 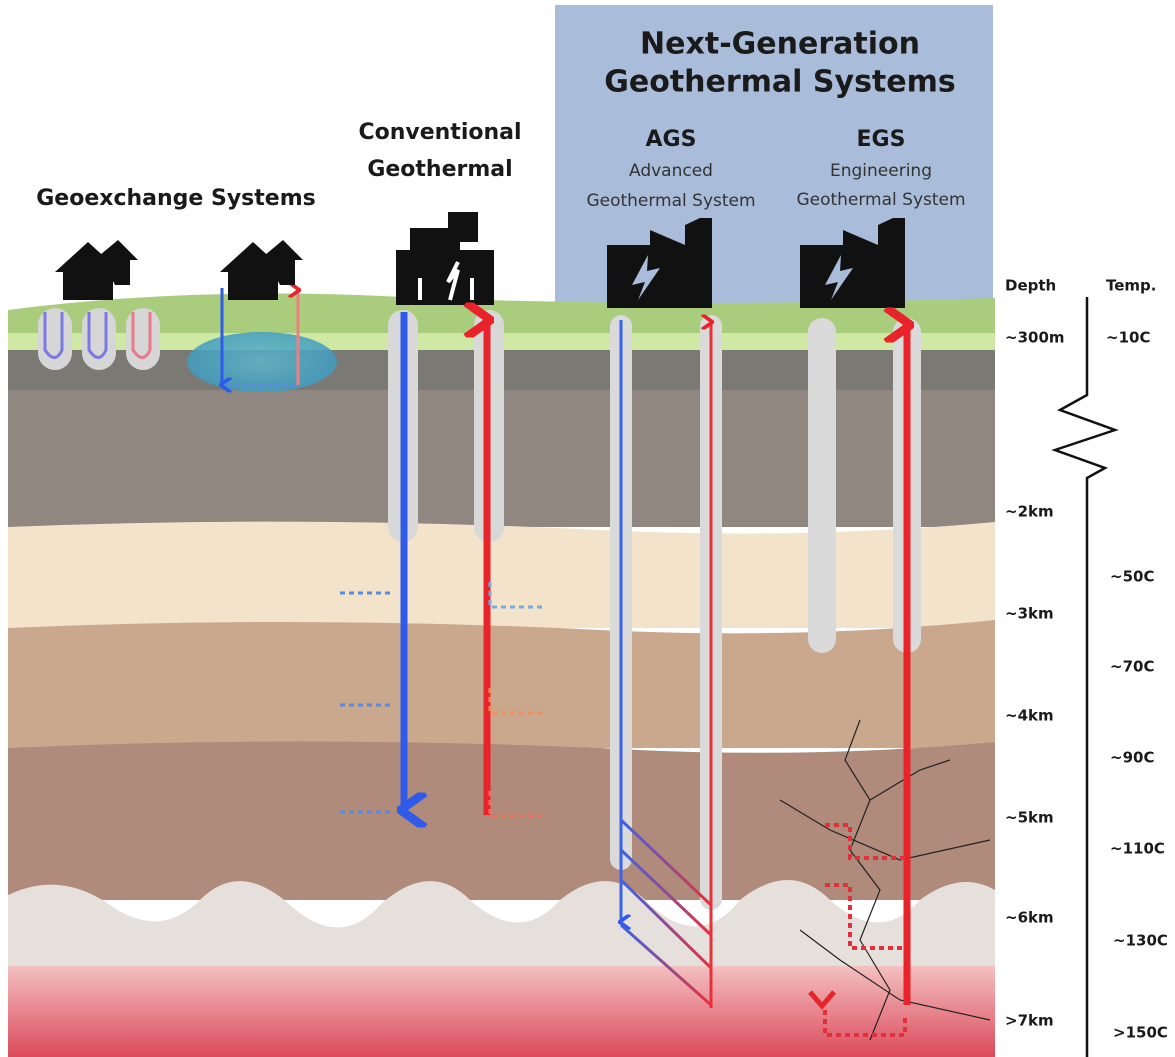 What do you see at coordinates (881, 171) in the screenshot?
I see `egs-full-name: Engineering` at bounding box center [881, 171].